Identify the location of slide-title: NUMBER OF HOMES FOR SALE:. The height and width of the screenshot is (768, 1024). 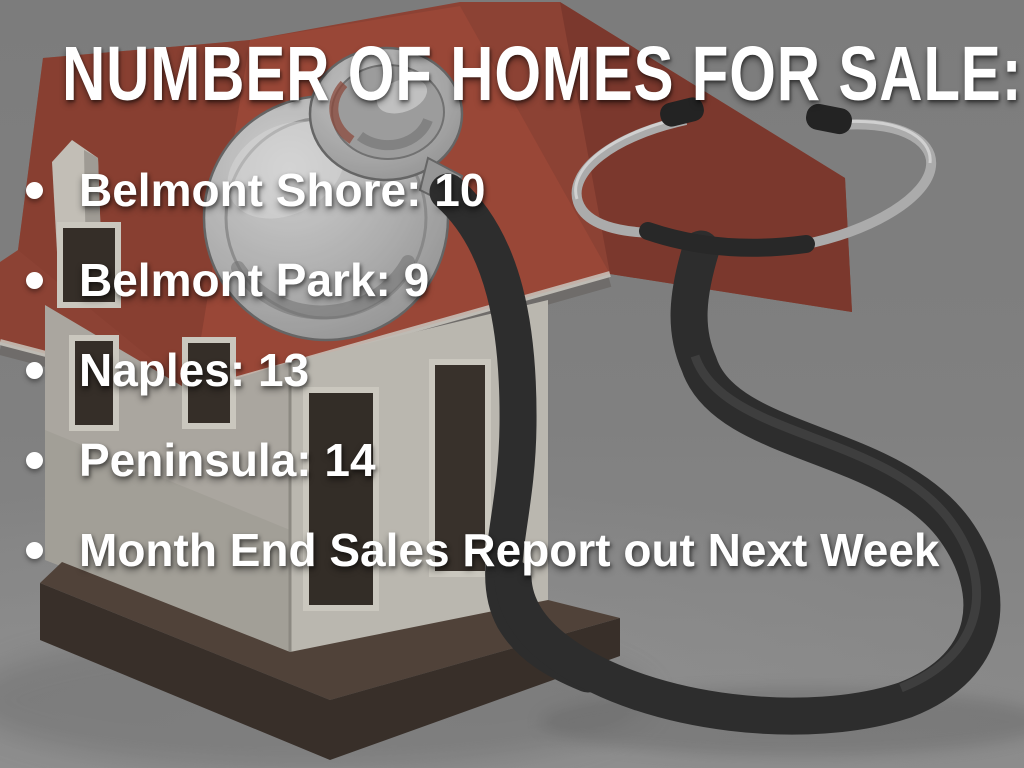
(542, 74).